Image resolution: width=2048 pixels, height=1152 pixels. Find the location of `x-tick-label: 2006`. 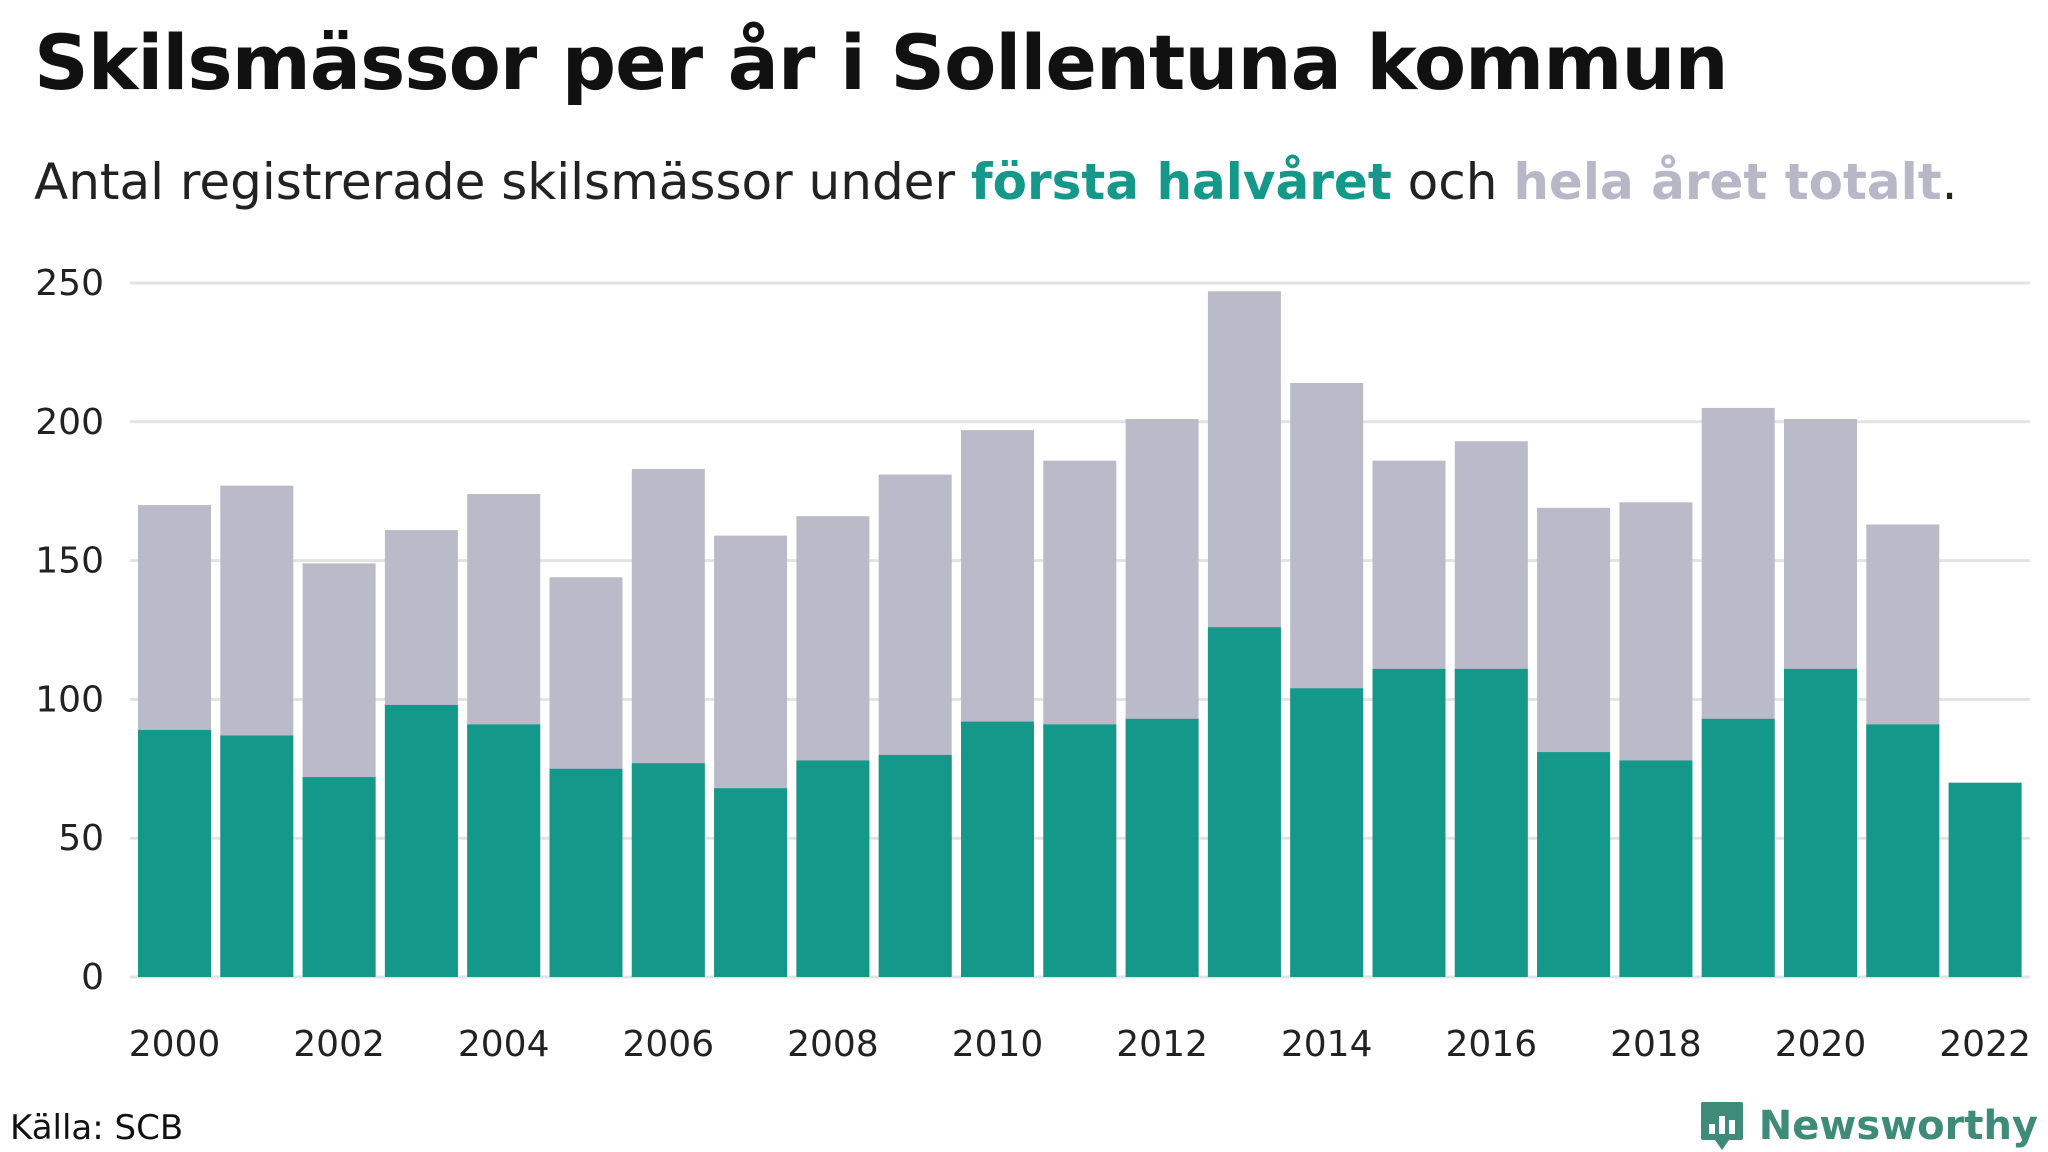

x-tick-label: 2006 is located at coordinates (668, 1044).